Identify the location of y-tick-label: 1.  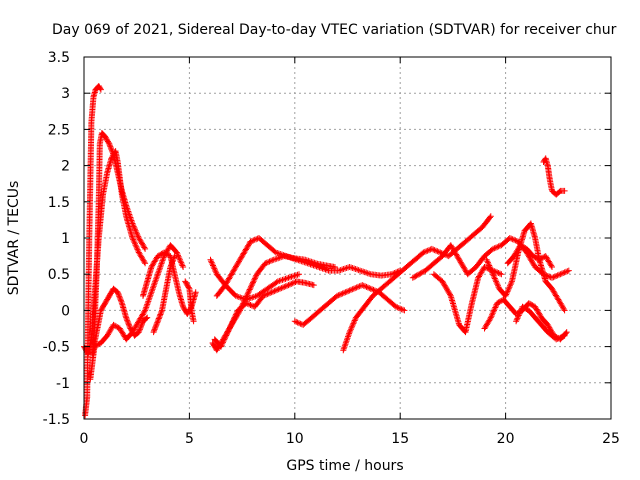
(65, 239).